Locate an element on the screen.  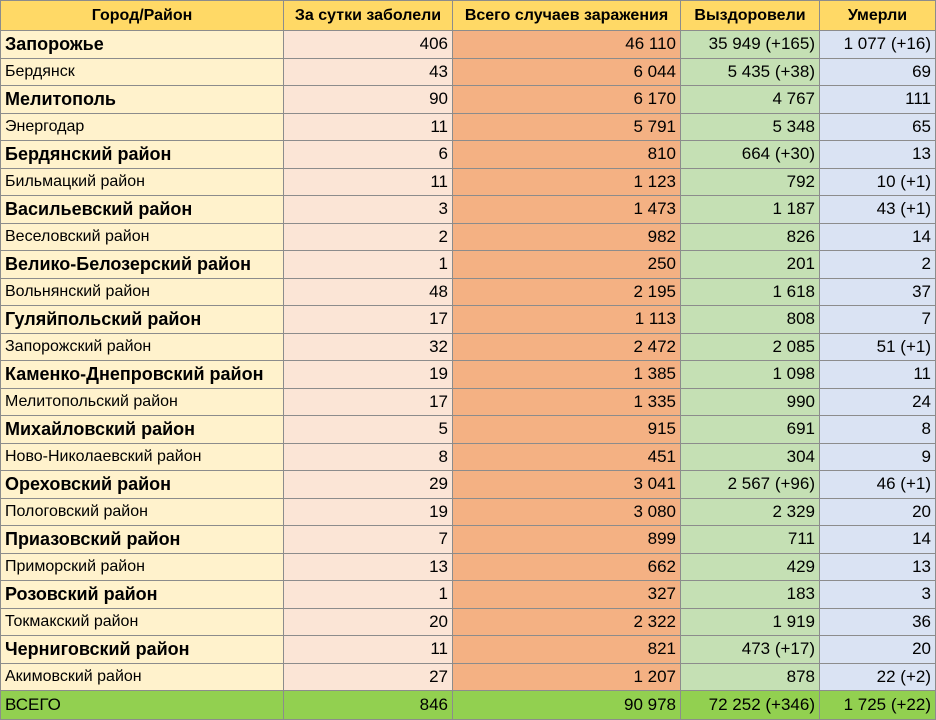
table-row: Бильмацкий район 11 1 123 792 10 (+1) is located at coordinates (468, 181).